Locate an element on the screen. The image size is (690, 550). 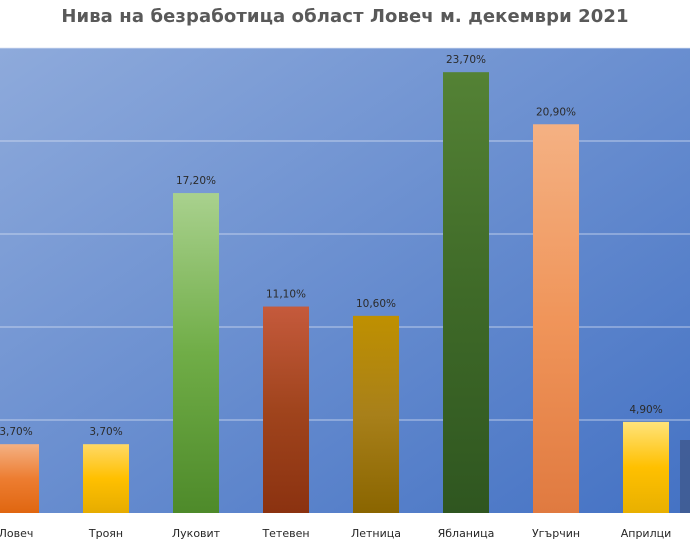
category-label: Троян is located at coordinates (105, 533).